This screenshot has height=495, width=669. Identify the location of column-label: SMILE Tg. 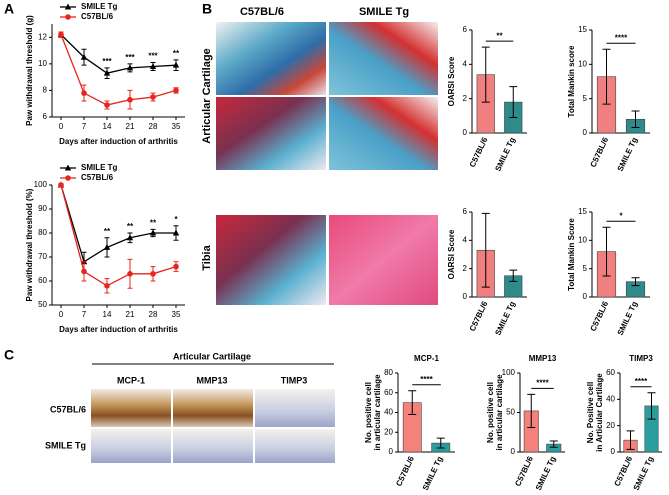
(384, 12).